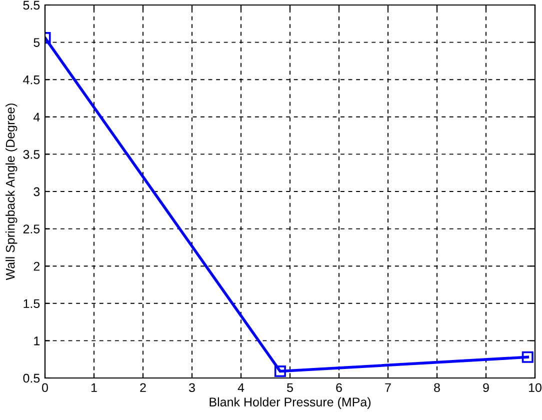  I want to click on y-tick-label: 2.5, so click(31, 229).